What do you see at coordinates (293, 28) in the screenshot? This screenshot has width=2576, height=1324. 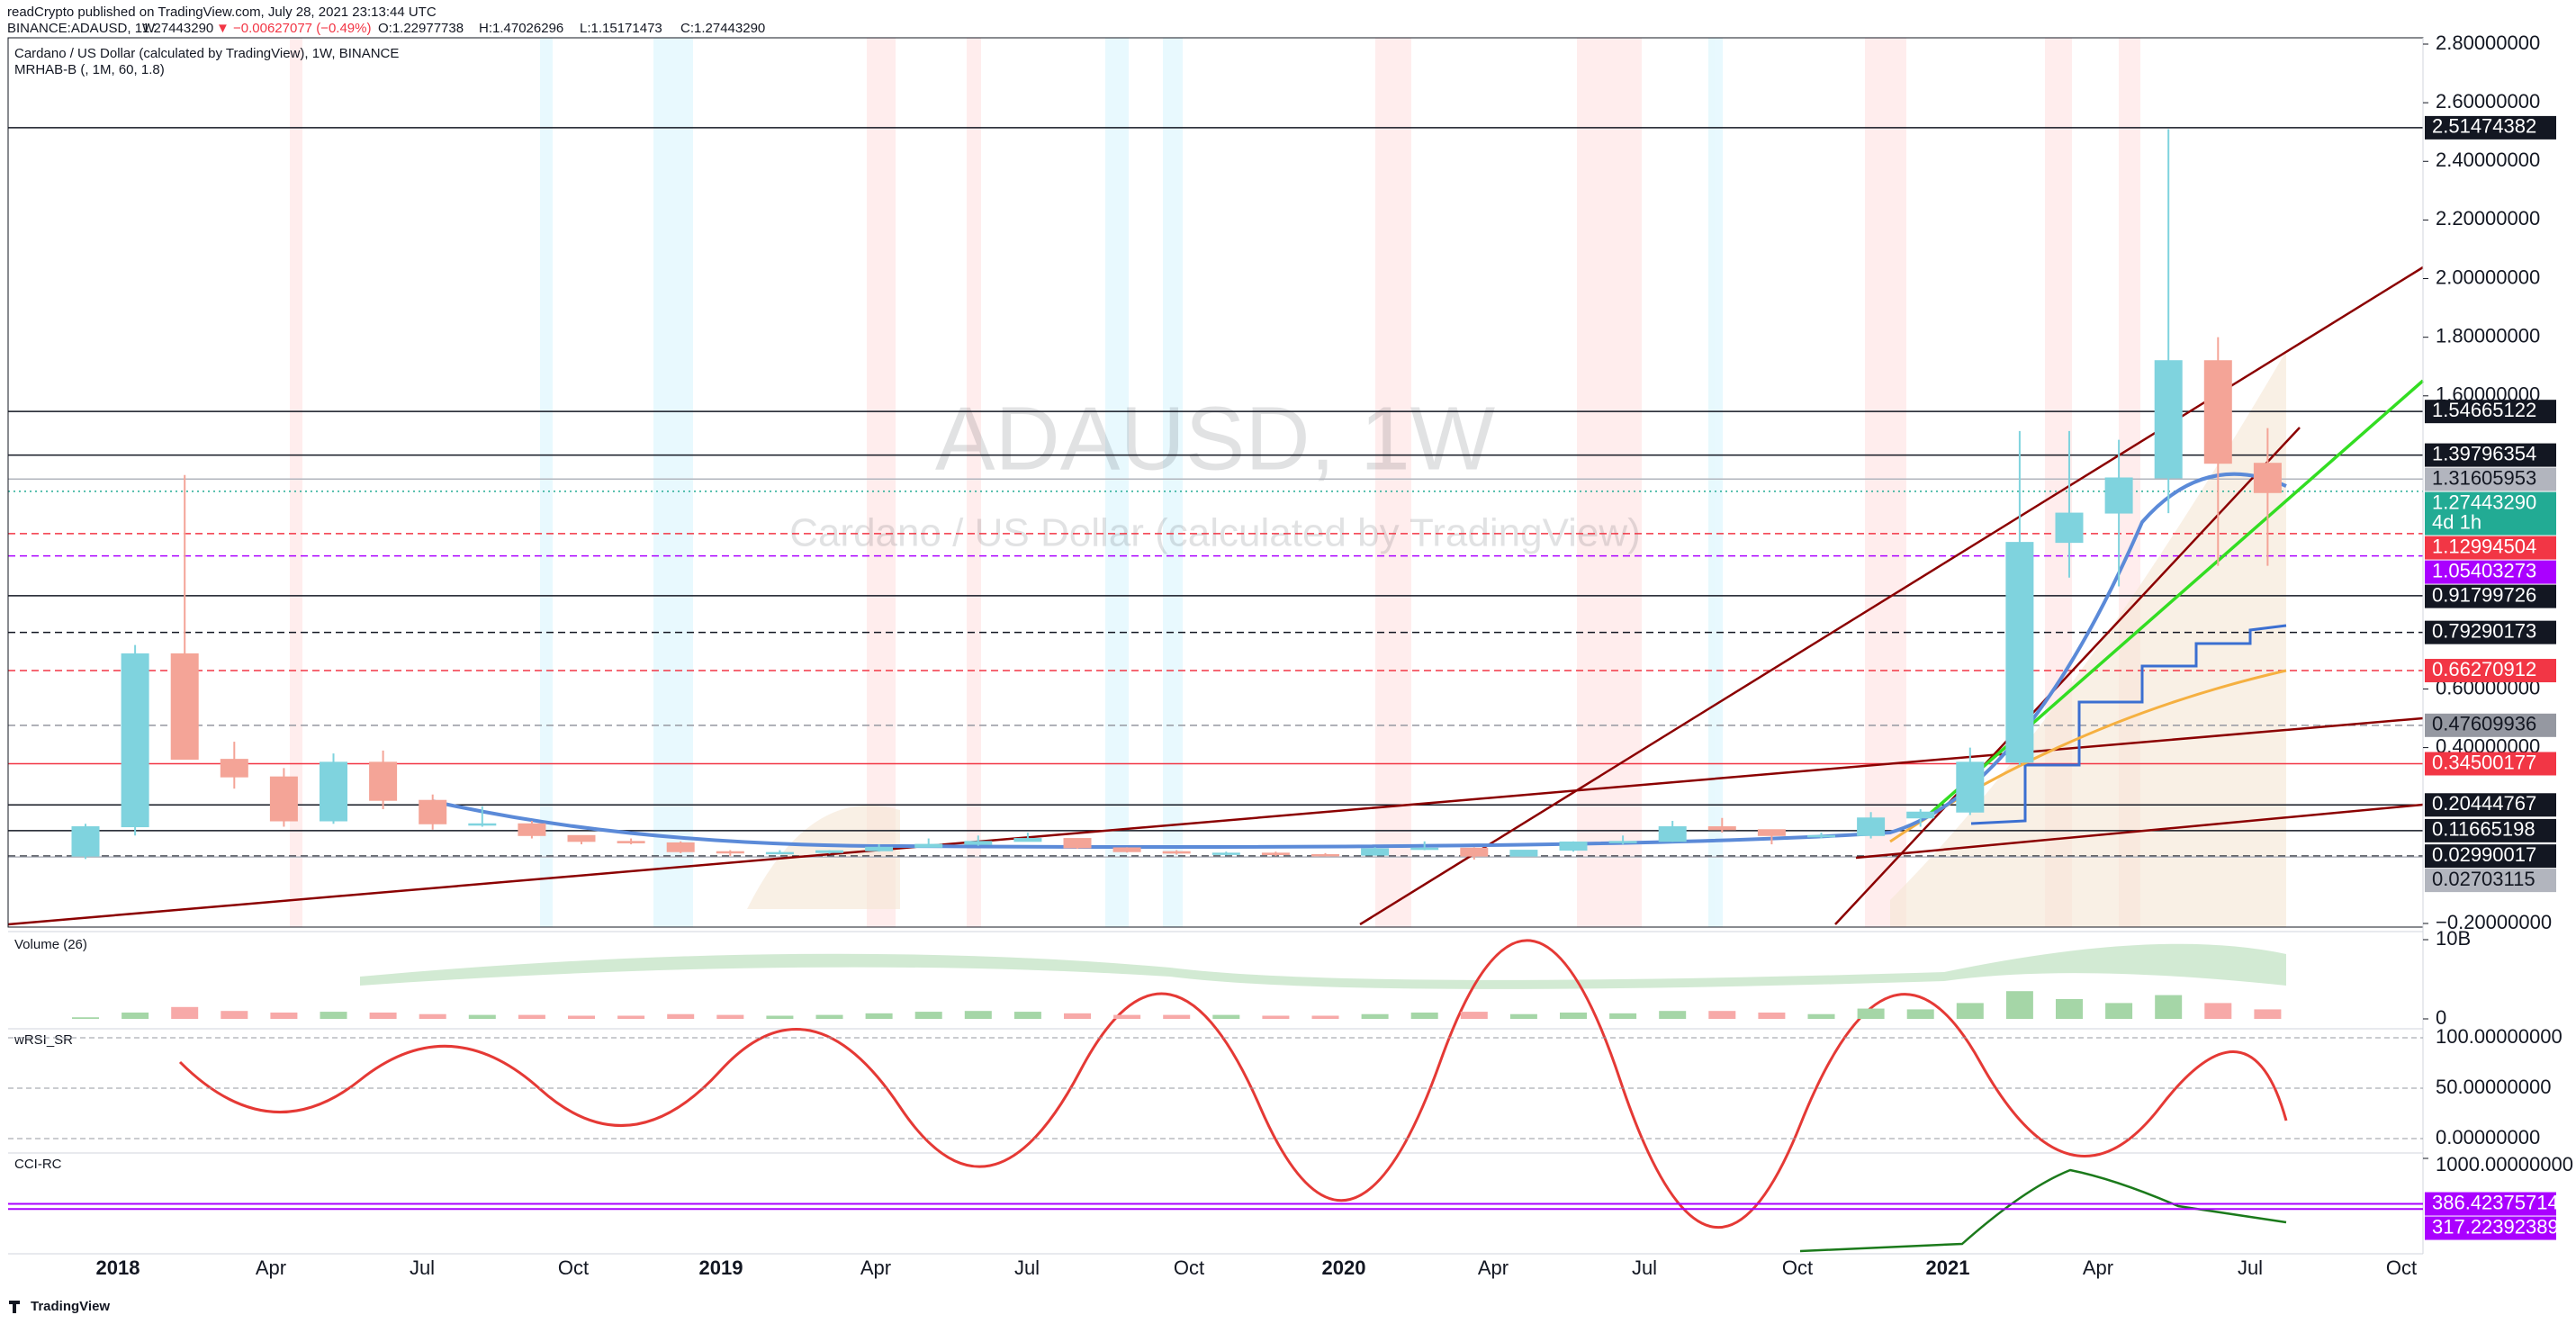 I see `change: ▼ −0.00627077 (−0.49%)` at bounding box center [293, 28].